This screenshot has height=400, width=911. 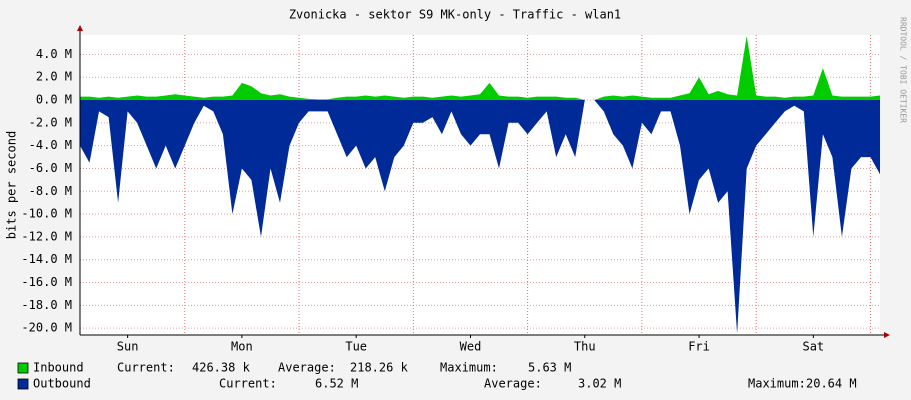 I want to click on stat-value: 20.64 M, so click(x=831, y=384).